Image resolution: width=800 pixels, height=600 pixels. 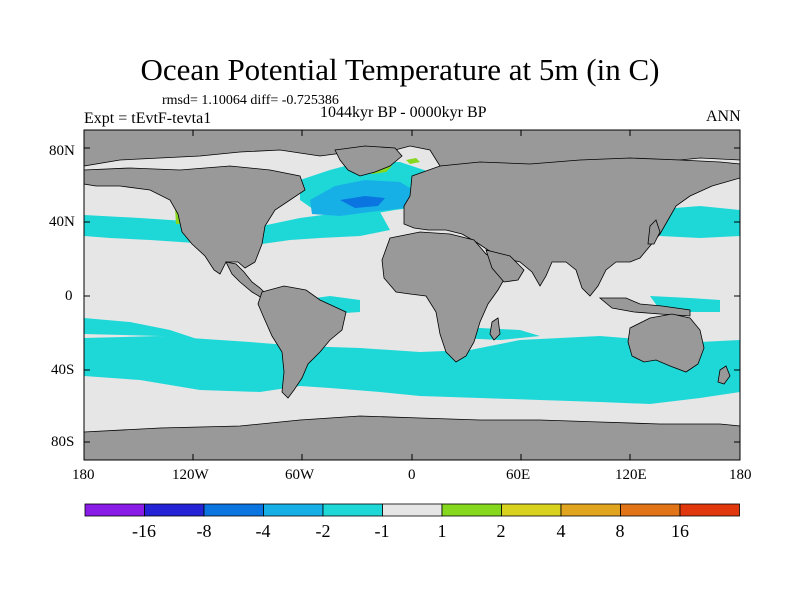 What do you see at coordinates (263, 531) in the screenshot?
I see `colorbar-label: -4` at bounding box center [263, 531].